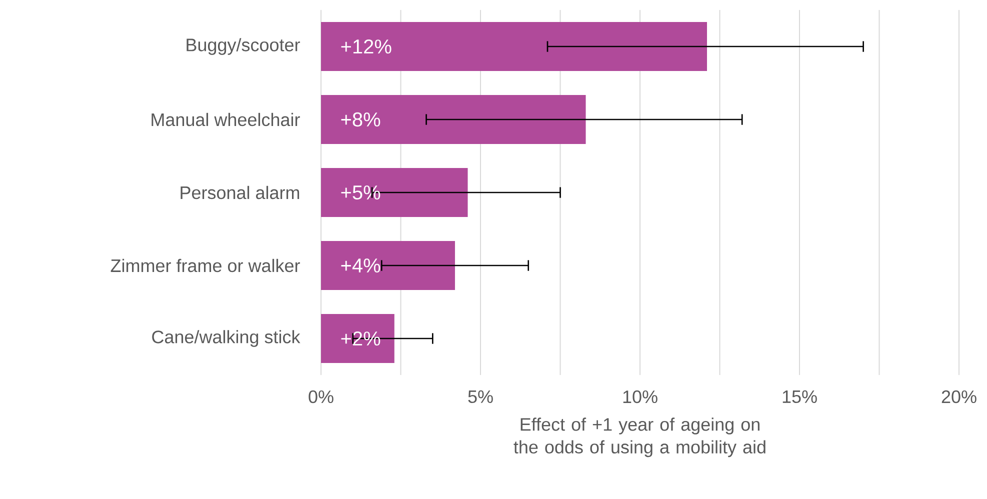 Image resolution: width=987 pixels, height=499 pixels. Describe the element at coordinates (321, 397) in the screenshot. I see `x-tick-label: 0%` at that location.